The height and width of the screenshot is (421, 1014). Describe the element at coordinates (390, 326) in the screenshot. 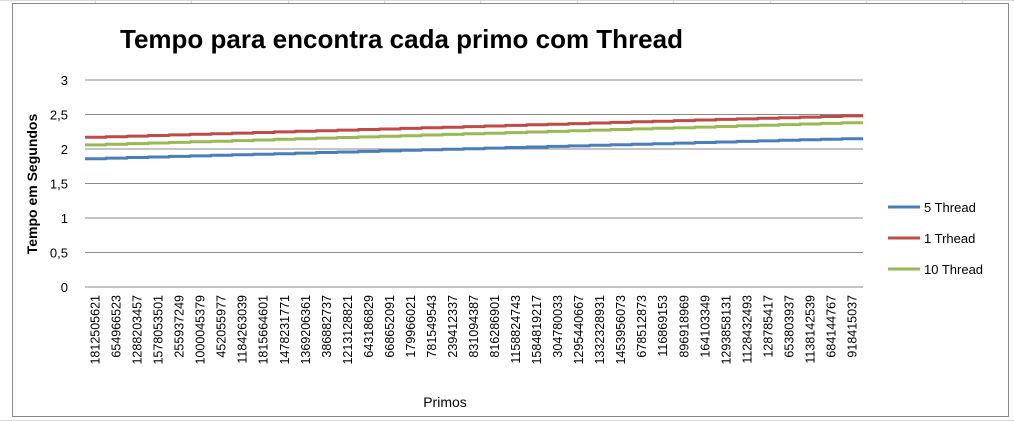

I see `x-tick-label: 668652091` at that location.